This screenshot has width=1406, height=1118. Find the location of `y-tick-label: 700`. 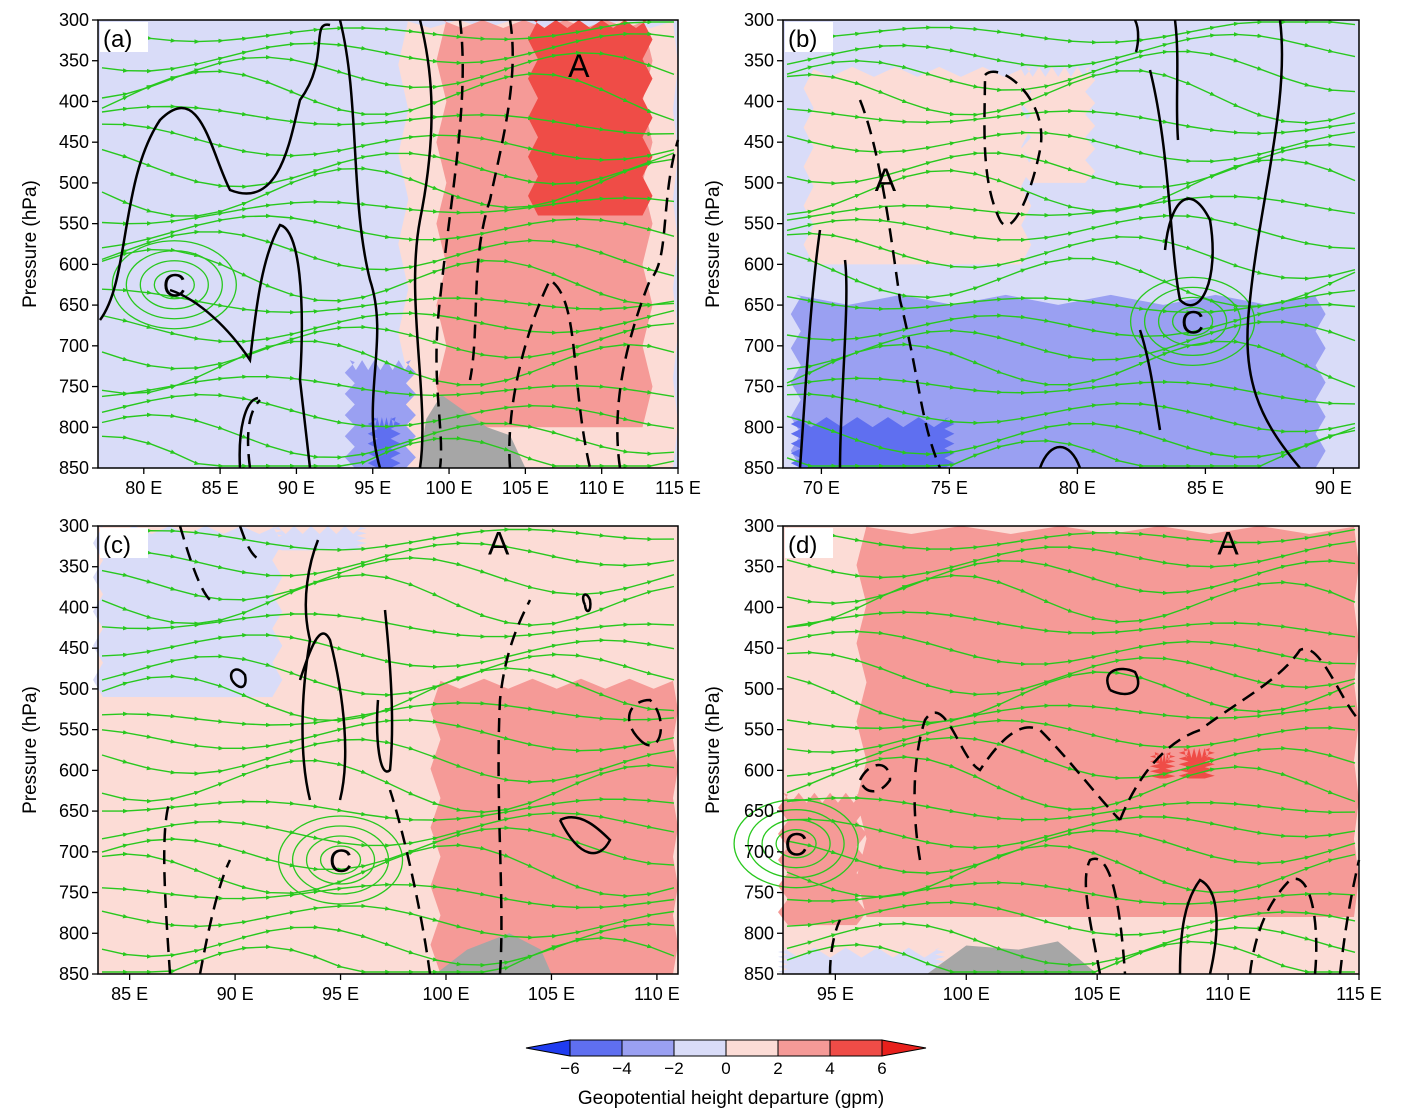

y-tick-label: 700 is located at coordinates (759, 852).